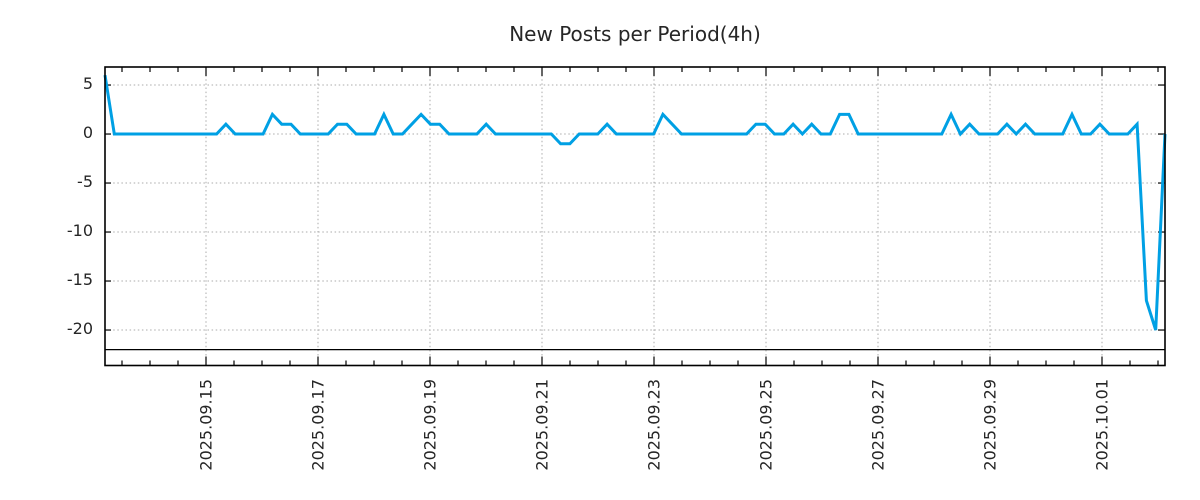 The height and width of the screenshot is (500, 1200). Describe the element at coordinates (88, 132) in the screenshot. I see `y-tick-label: 0` at that location.